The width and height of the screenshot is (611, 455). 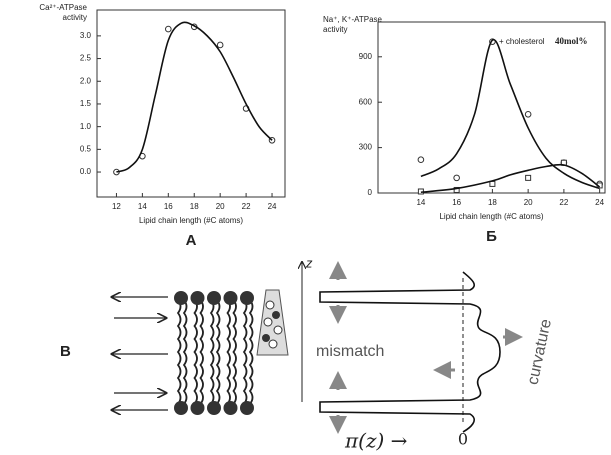 What do you see at coordinates (63, 7) in the screenshot?
I see `y-axis-label: Ca²⁺-ATPase` at bounding box center [63, 7].